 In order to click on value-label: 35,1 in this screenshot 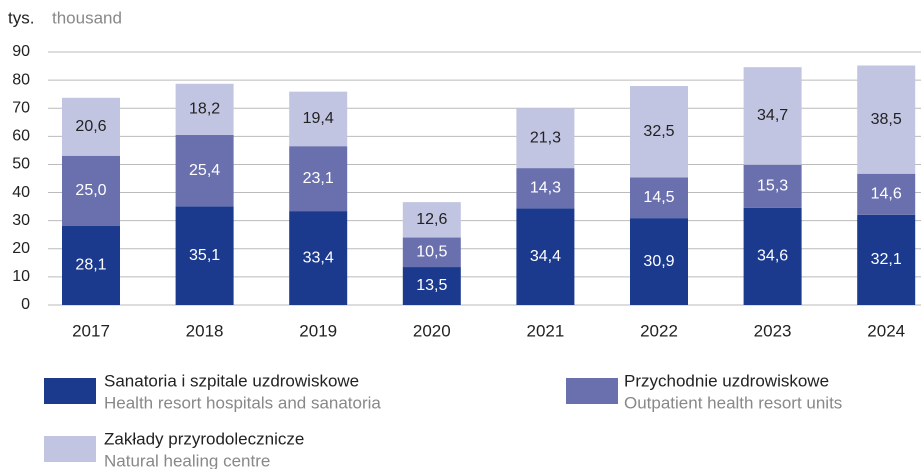, I will do `click(204, 255)`.